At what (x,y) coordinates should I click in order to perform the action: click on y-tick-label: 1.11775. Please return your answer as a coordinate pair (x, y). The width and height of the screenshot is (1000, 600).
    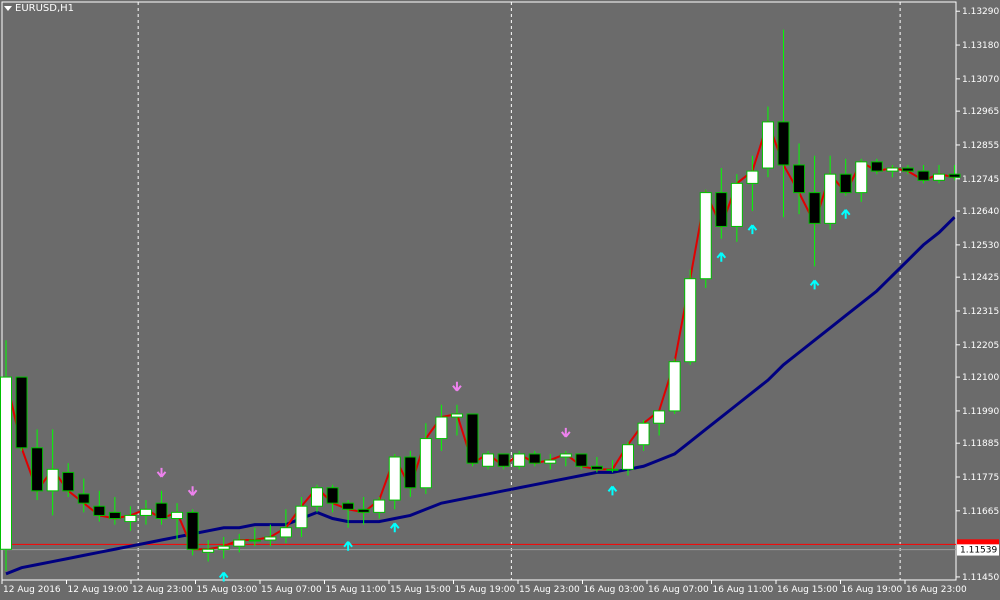
    Looking at the image, I should click on (980, 478).